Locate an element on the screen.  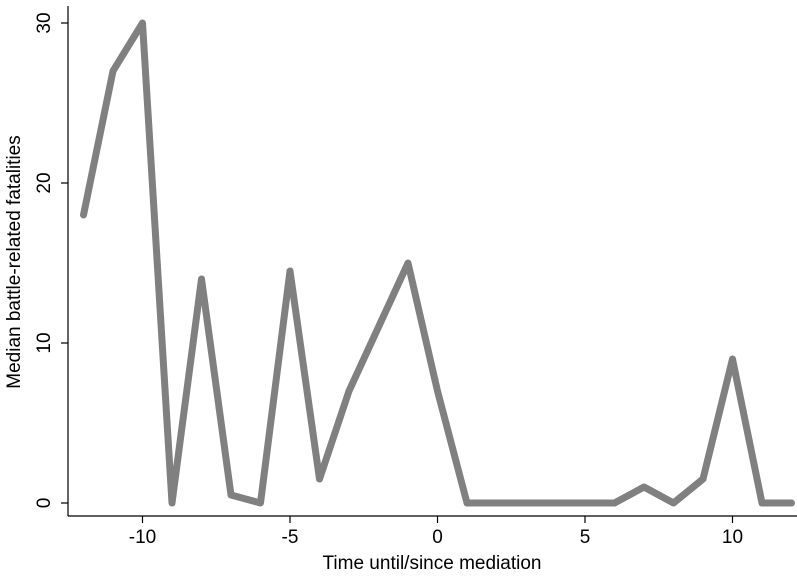
y-tick-label: 30 is located at coordinates (44, 22).